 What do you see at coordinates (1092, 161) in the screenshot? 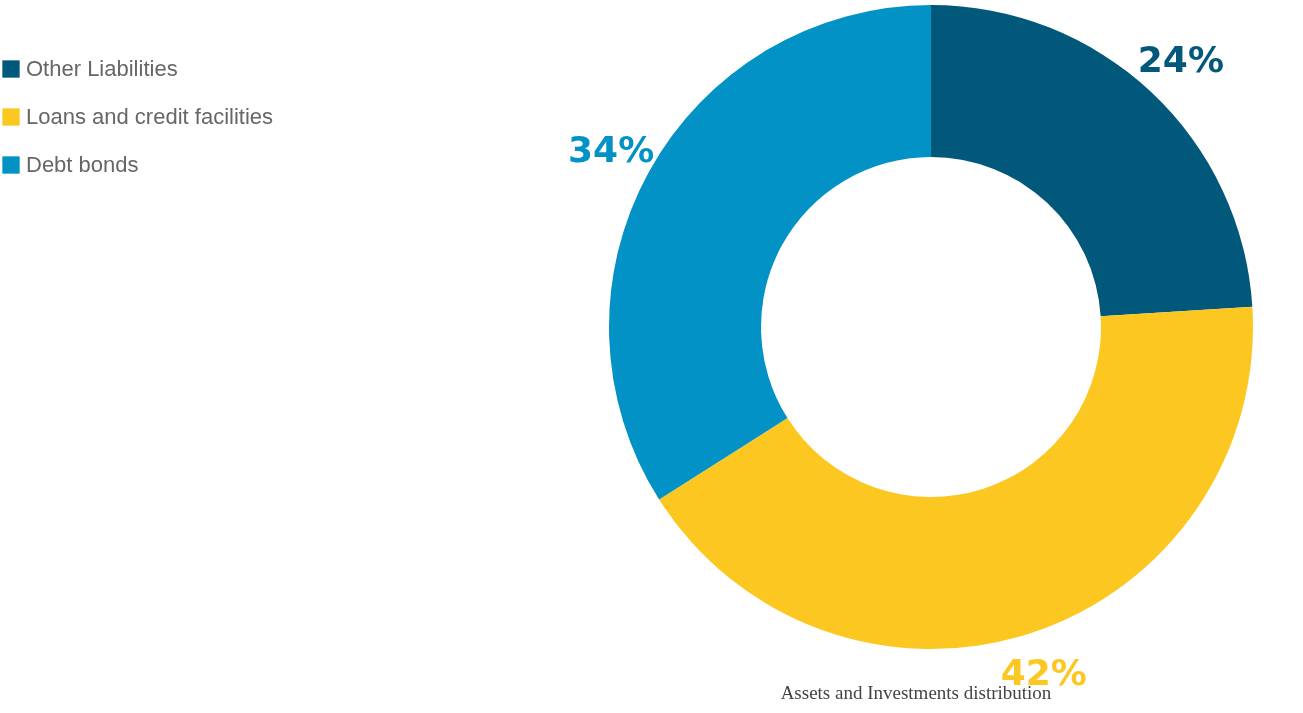
I see `donut-slice` at bounding box center [1092, 161].